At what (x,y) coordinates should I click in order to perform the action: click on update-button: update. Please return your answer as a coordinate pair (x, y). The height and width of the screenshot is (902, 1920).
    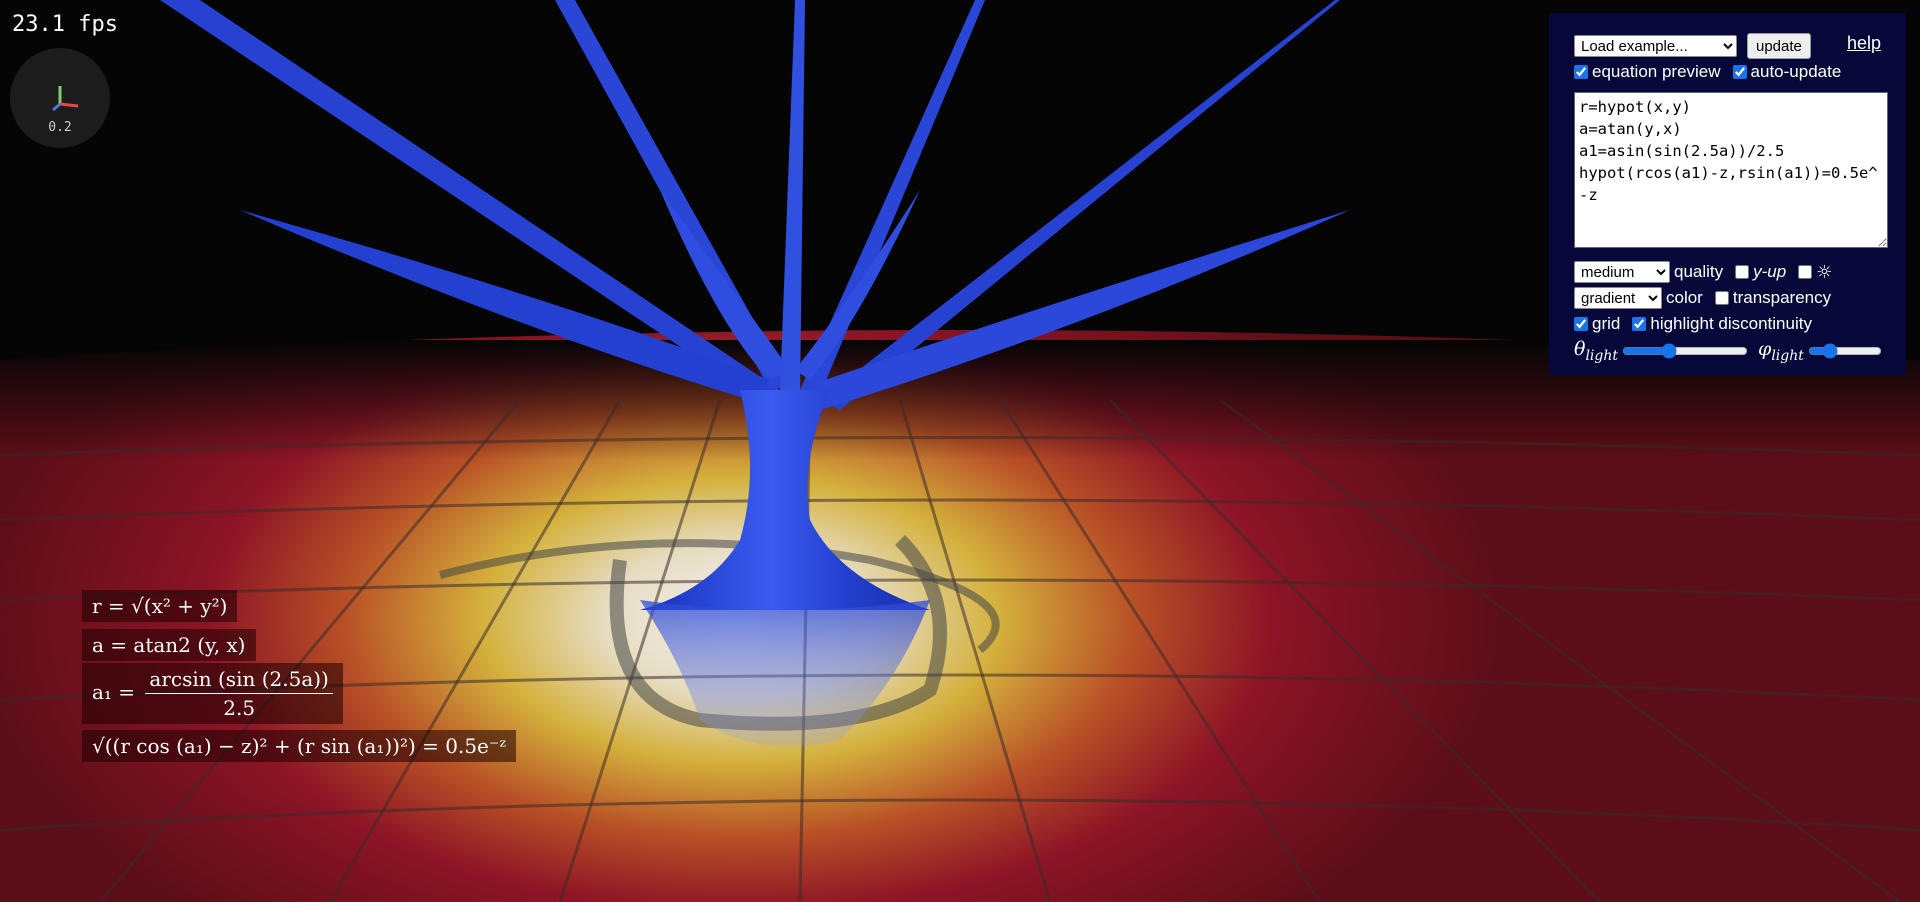
    Looking at the image, I should click on (1779, 46).